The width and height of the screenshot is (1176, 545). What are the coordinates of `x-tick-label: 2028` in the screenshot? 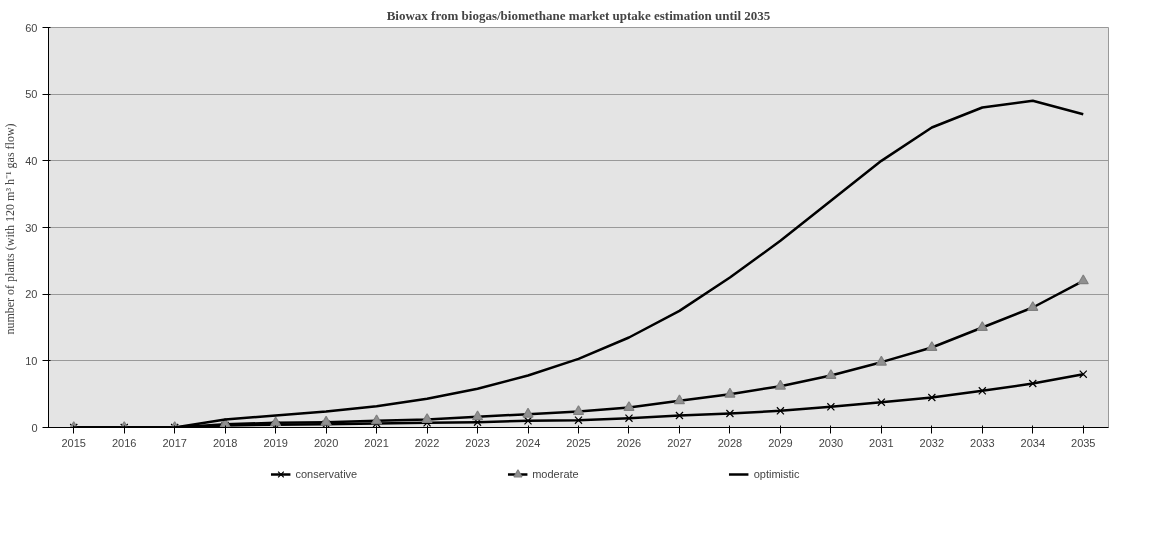 It's located at (730, 442).